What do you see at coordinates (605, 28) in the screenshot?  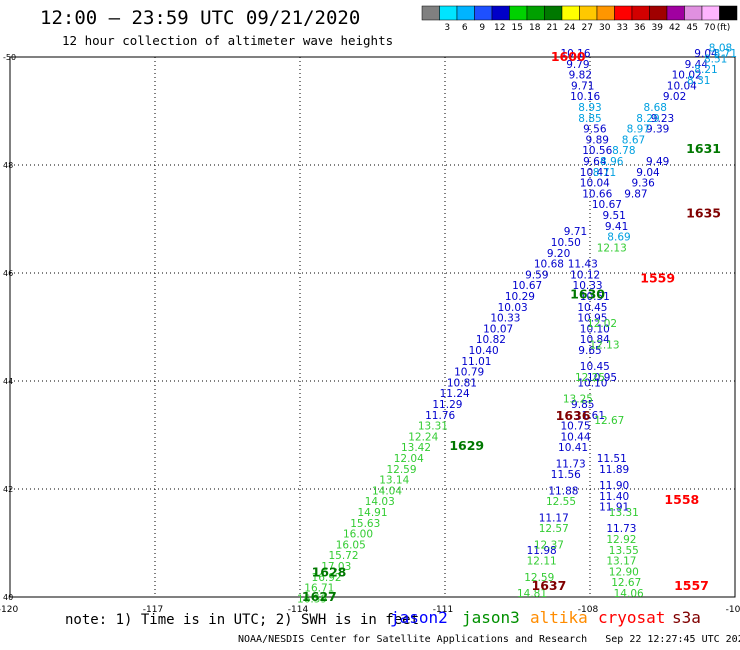 I see `colorbar-label: 30` at bounding box center [605, 28].